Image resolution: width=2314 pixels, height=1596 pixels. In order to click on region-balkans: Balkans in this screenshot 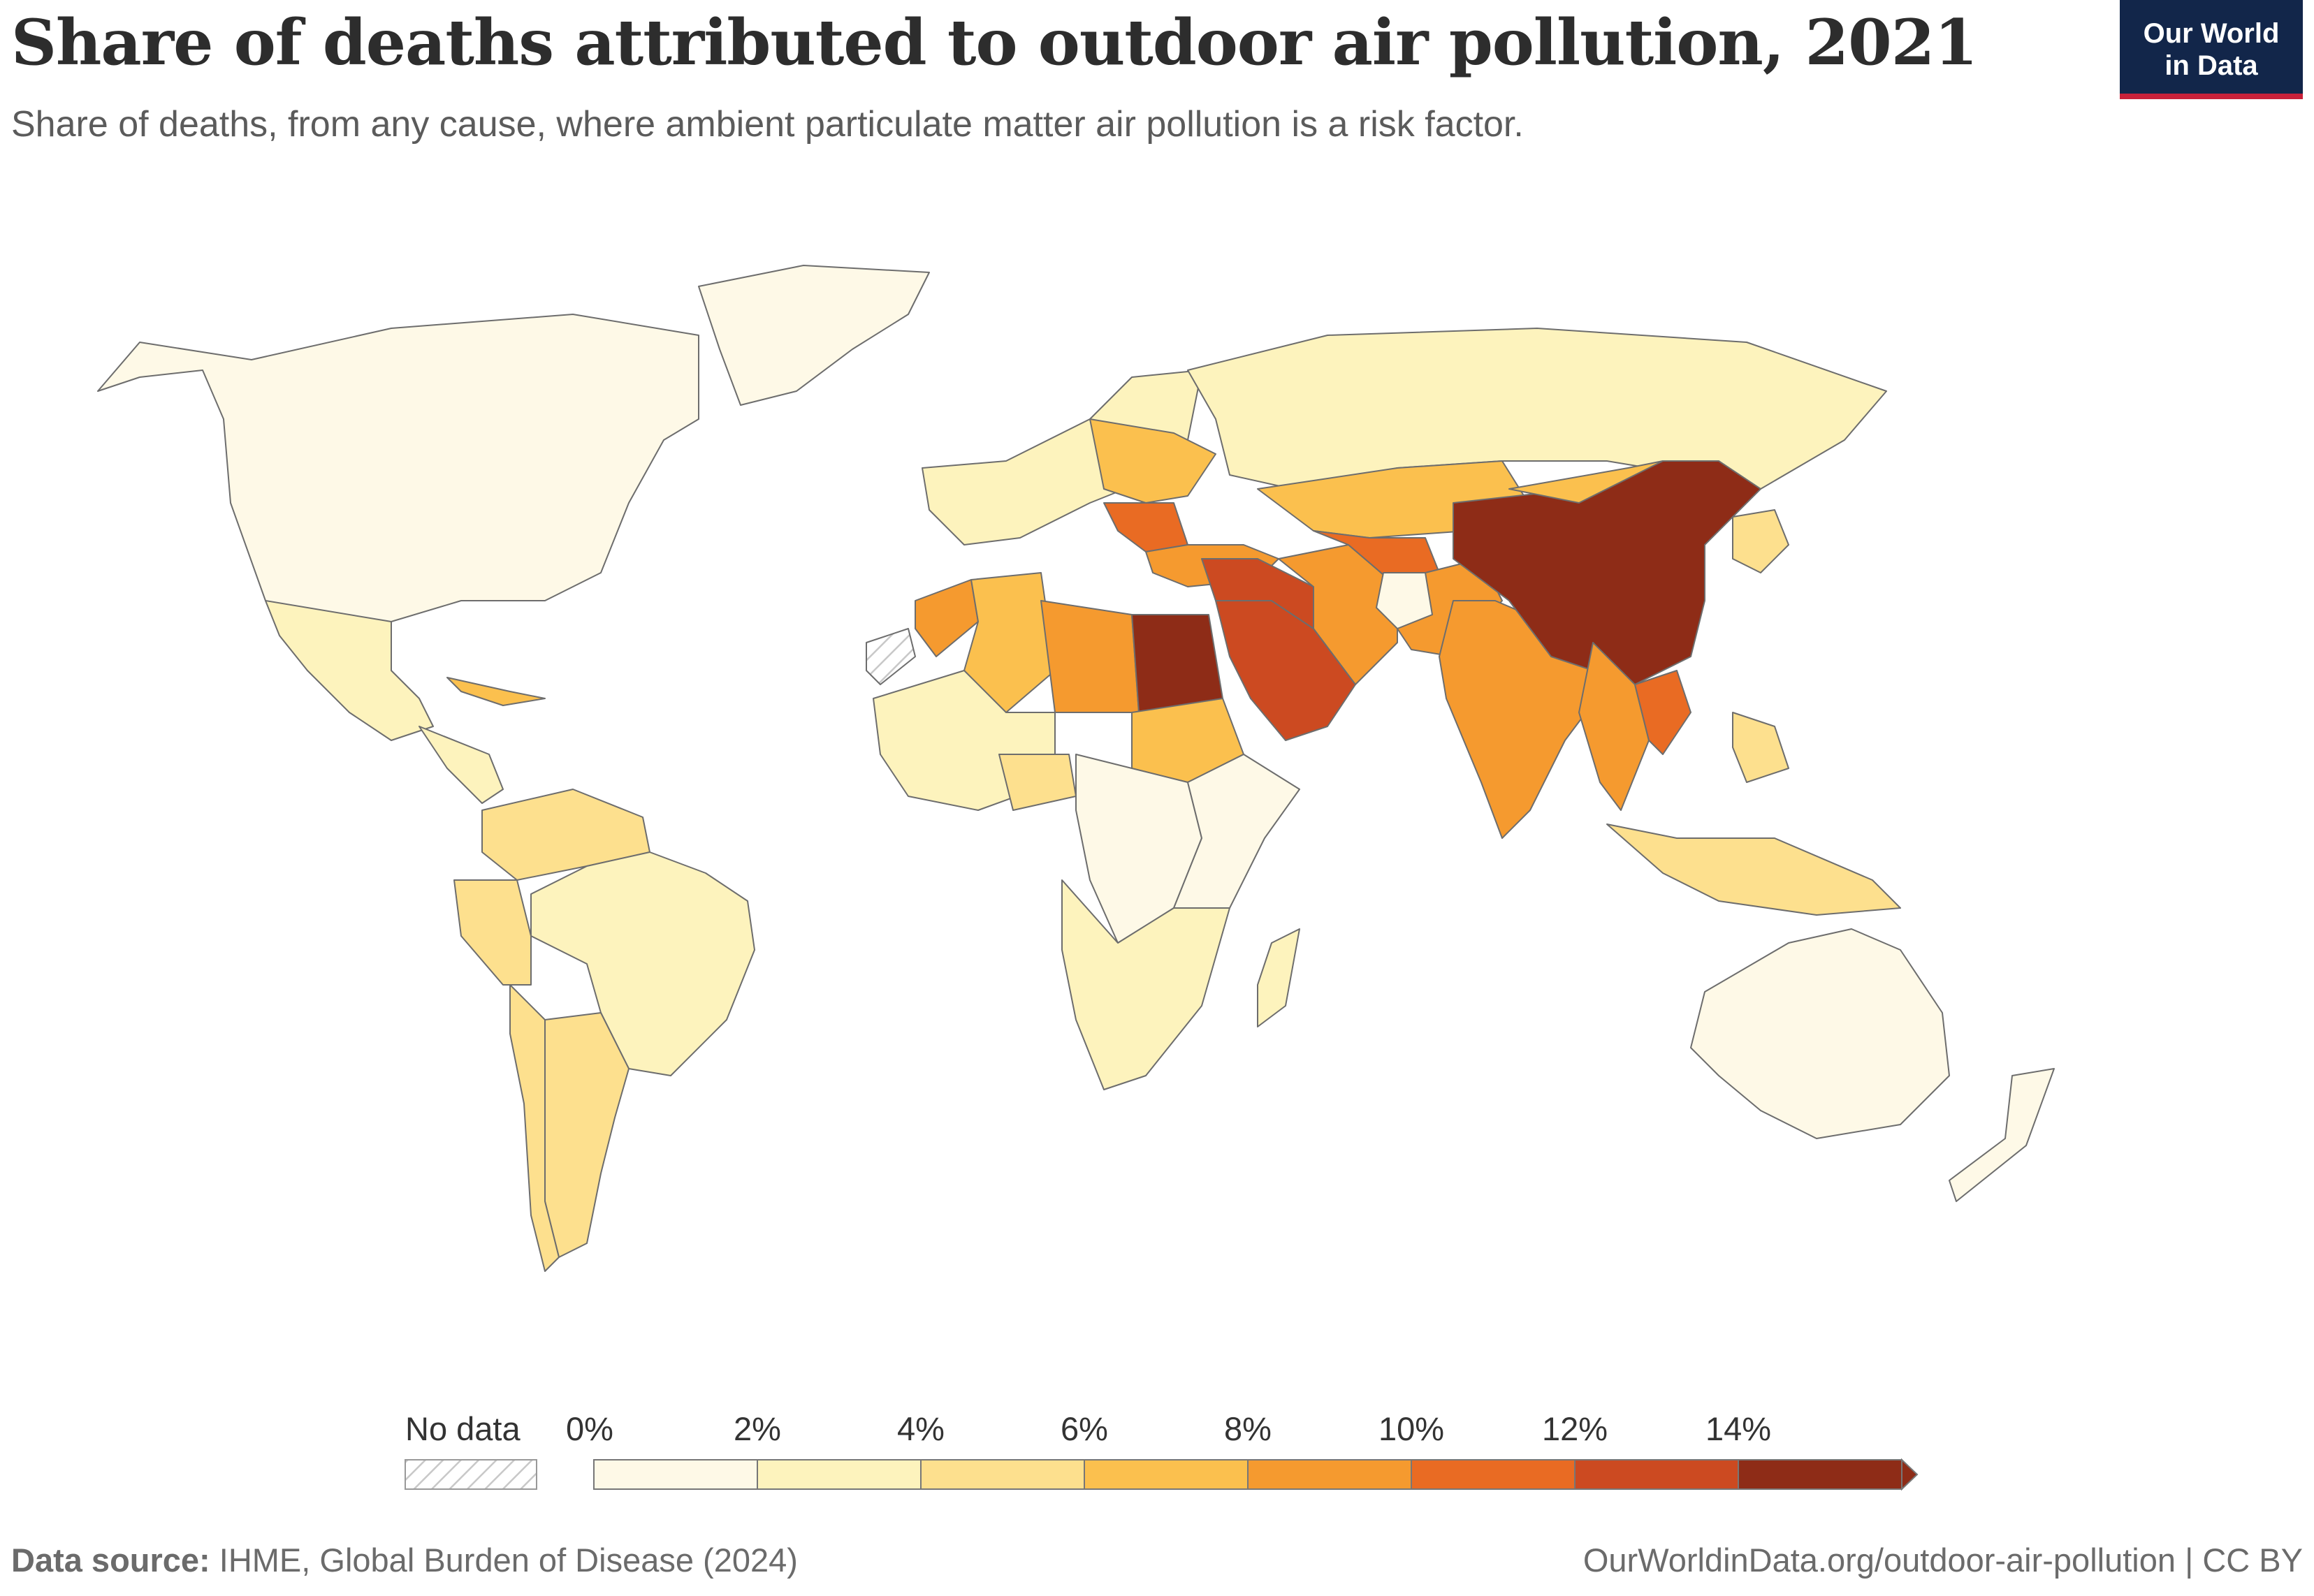, I will do `click(1145, 527)`.